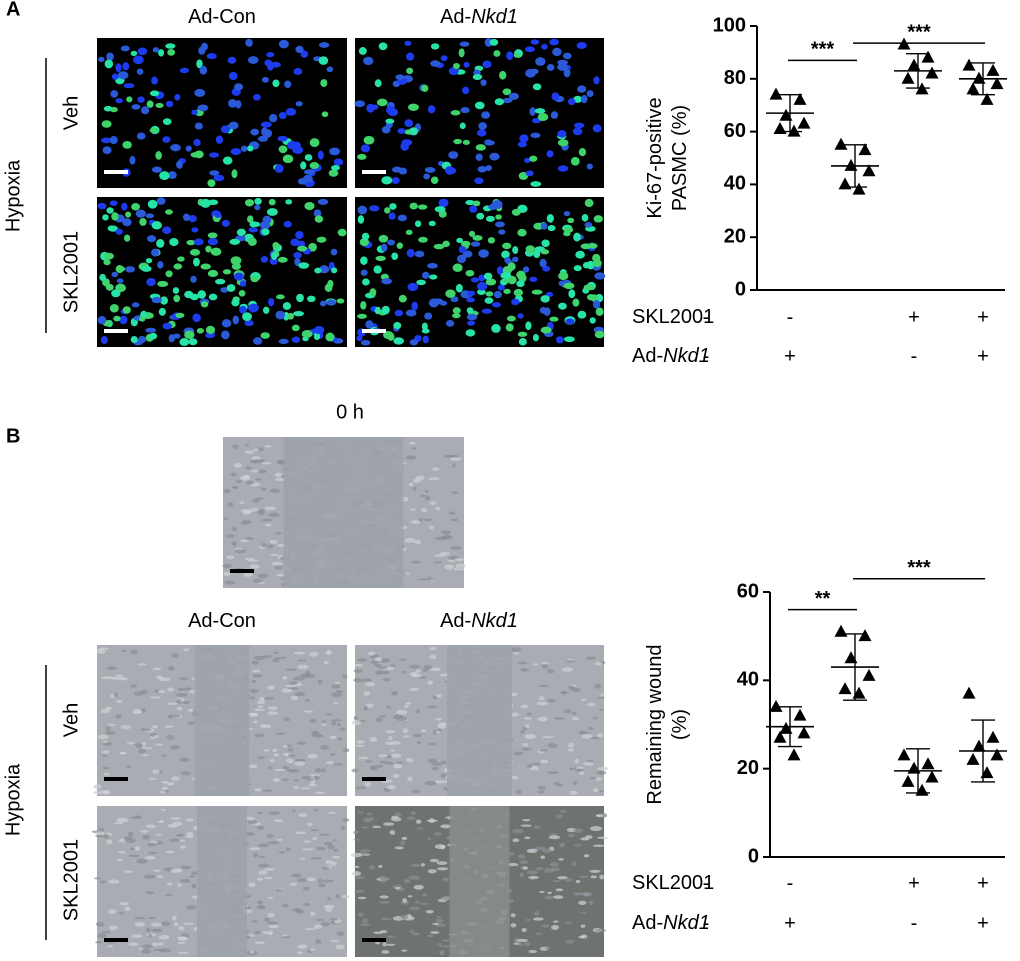  Describe the element at coordinates (671, 923) in the screenshot. I see `condition-label: Ad-Nkd1` at that location.